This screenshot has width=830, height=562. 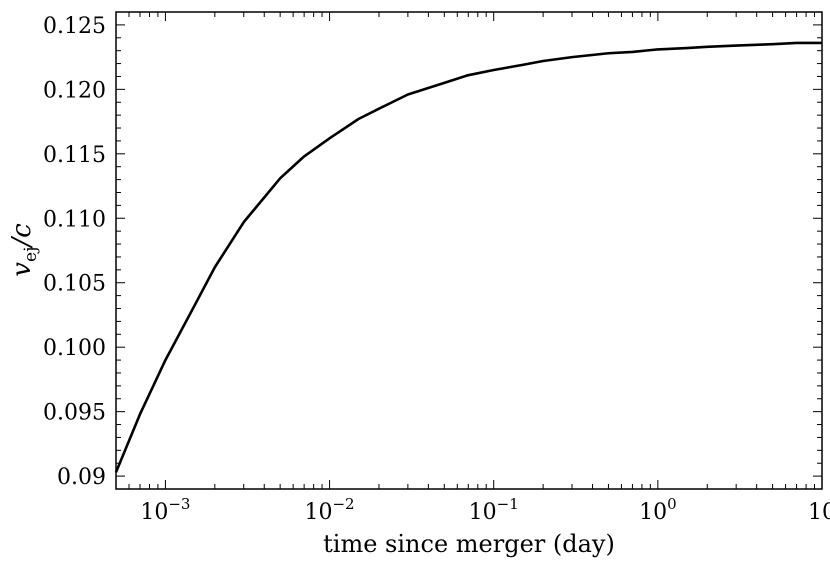 I want to click on y-tick-label: 0.110, so click(x=74, y=219).